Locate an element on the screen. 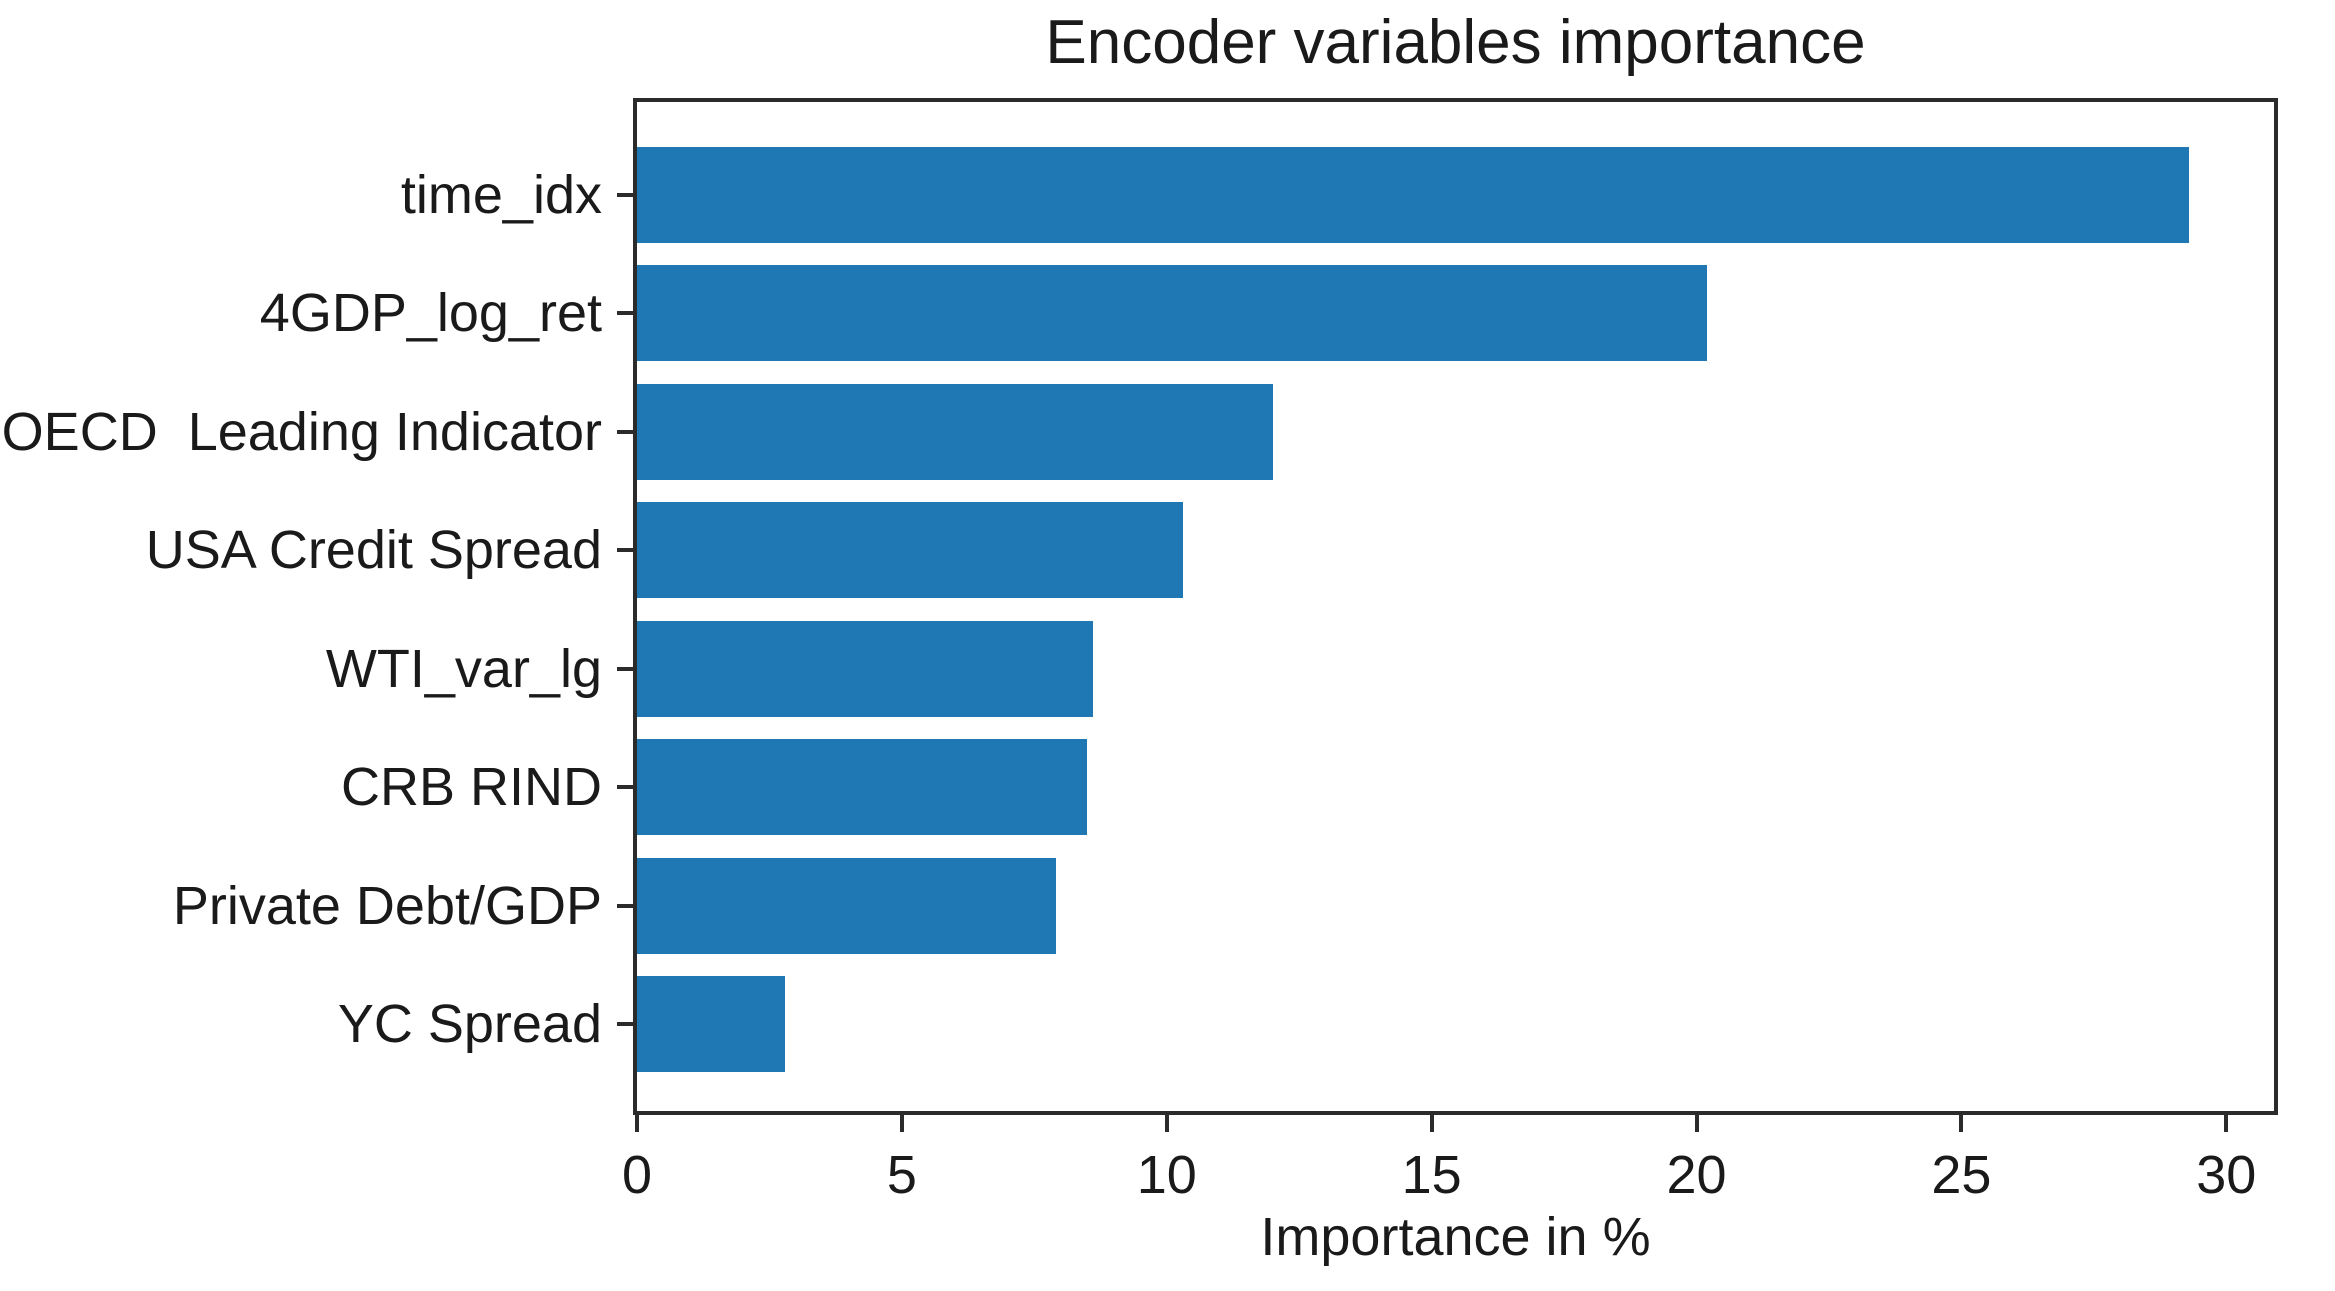 The height and width of the screenshot is (1291, 2335). y-tick-label-time-idx: time_idx is located at coordinates (501, 194).